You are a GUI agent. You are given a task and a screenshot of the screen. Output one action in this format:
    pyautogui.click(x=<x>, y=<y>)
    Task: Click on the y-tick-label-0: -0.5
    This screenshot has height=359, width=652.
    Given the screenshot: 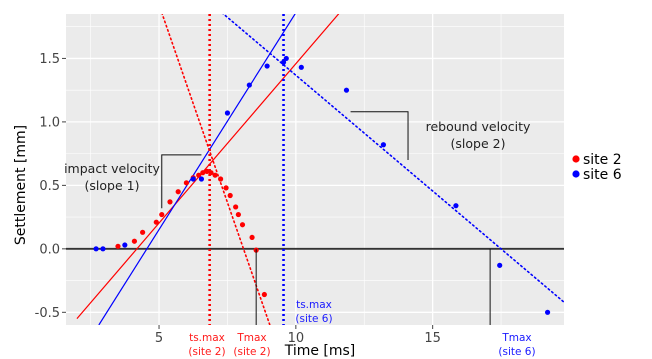 What is the action you would take?
    pyautogui.click(x=47, y=313)
    